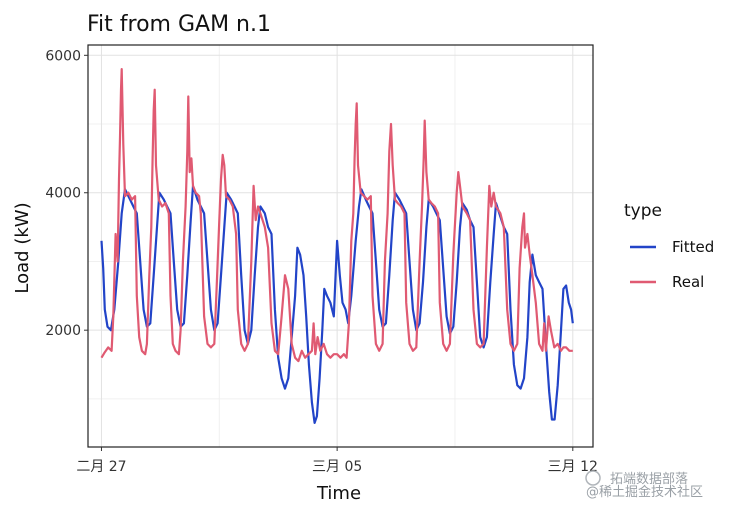 Image resolution: width=739 pixels, height=514 pixels. Describe the element at coordinates (593, 478) in the screenshot. I see `watermark-icon` at that location.